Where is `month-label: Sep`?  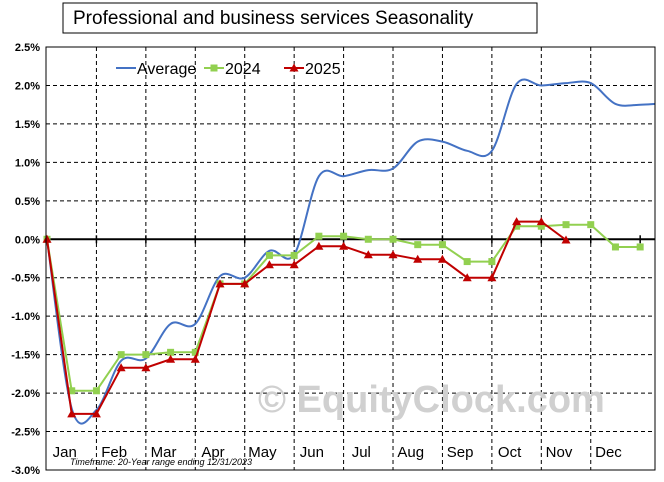
month-label: Sep is located at coordinates (460, 452).